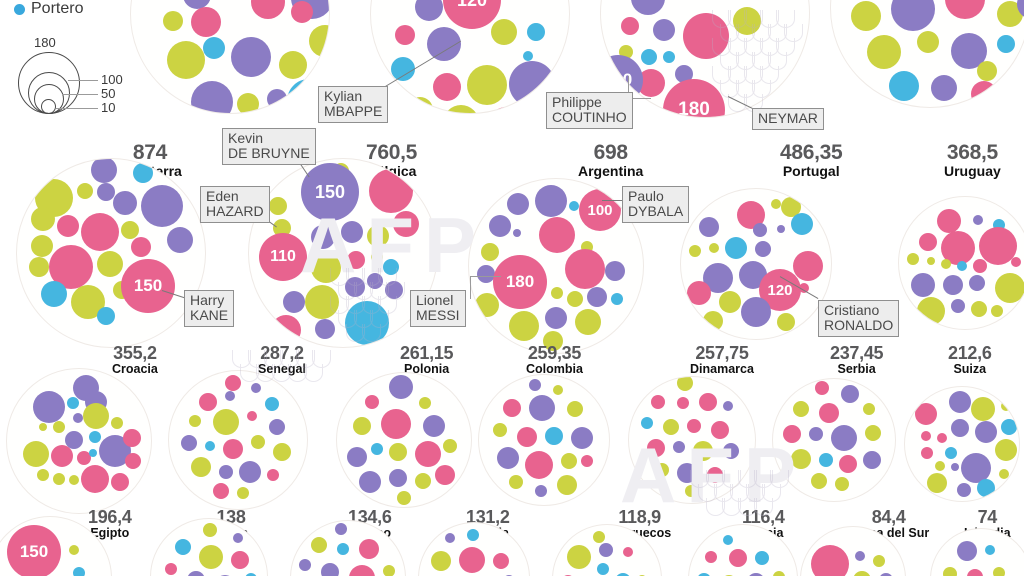 Image resolution: width=1024 pixels, height=576 pixels. Describe the element at coordinates (811, 171) in the screenshot. I see `team-name: Portugal` at that location.